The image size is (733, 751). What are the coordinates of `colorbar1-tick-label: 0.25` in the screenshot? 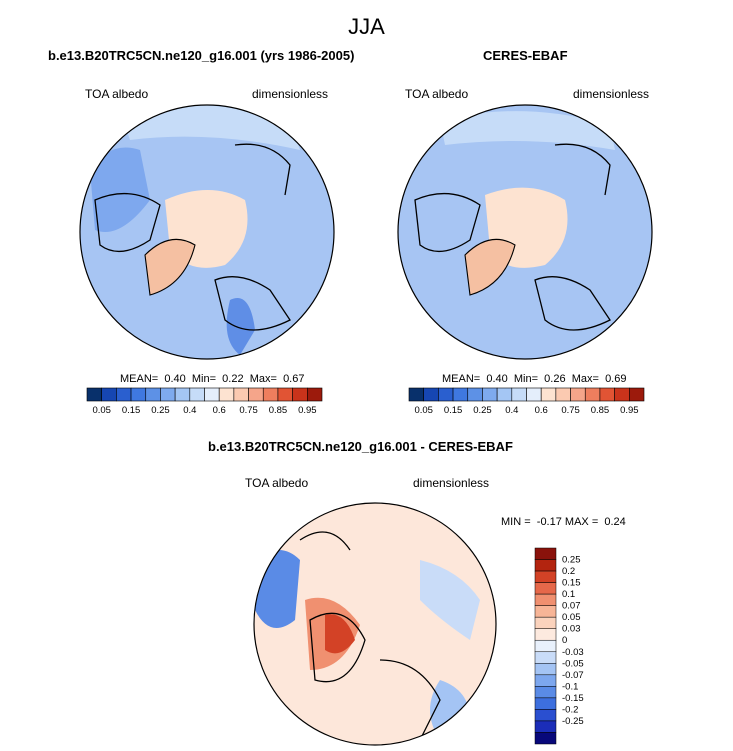 It's located at (160, 410).